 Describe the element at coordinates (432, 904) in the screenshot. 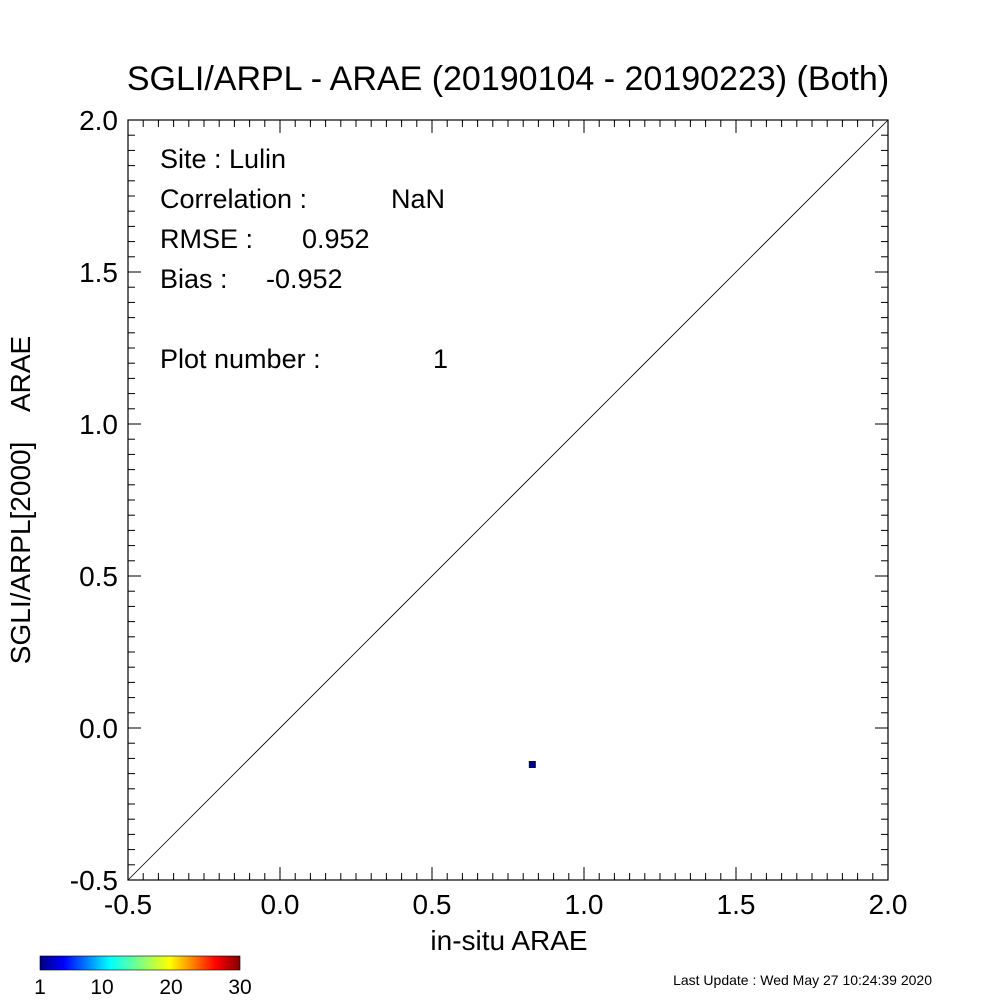

I see `x-tick-label: 0.5` at that location.